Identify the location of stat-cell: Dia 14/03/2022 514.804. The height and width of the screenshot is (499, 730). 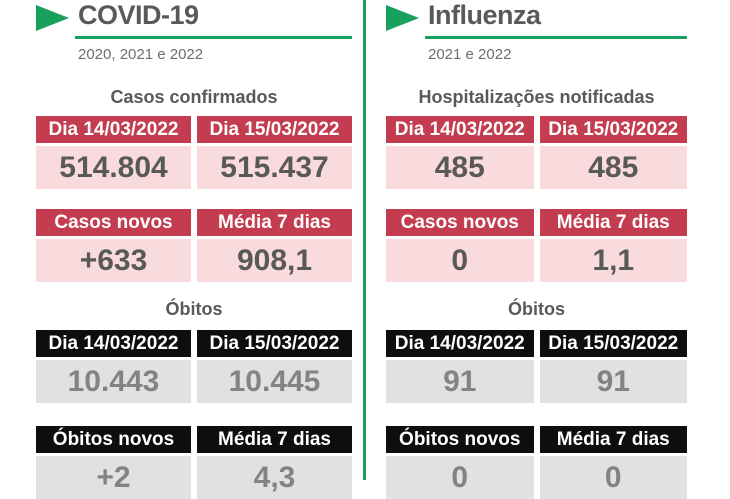
(113, 152).